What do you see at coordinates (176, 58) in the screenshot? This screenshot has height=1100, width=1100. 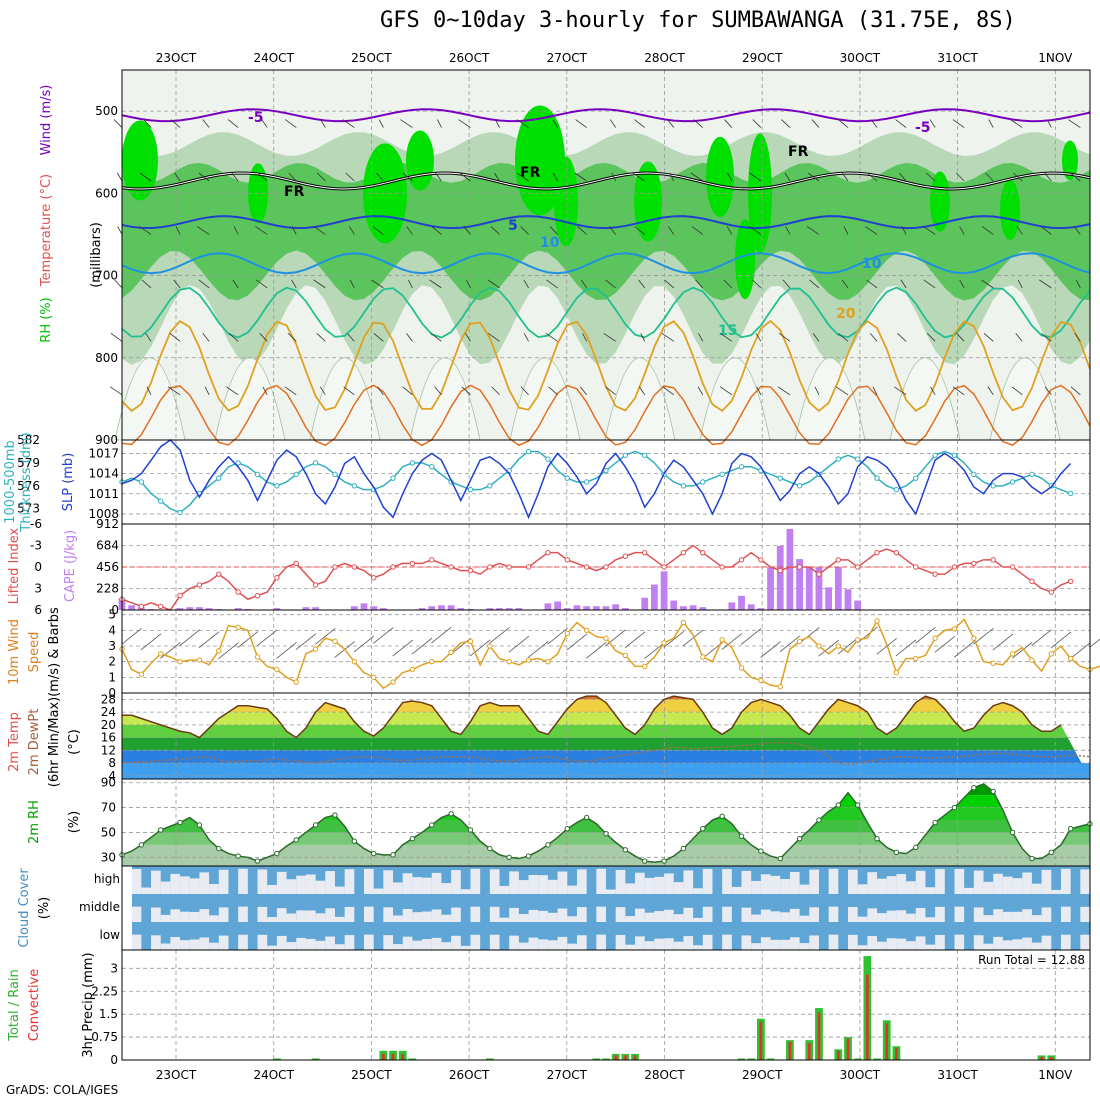 I see `date-label-top: 23OCT` at bounding box center [176, 58].